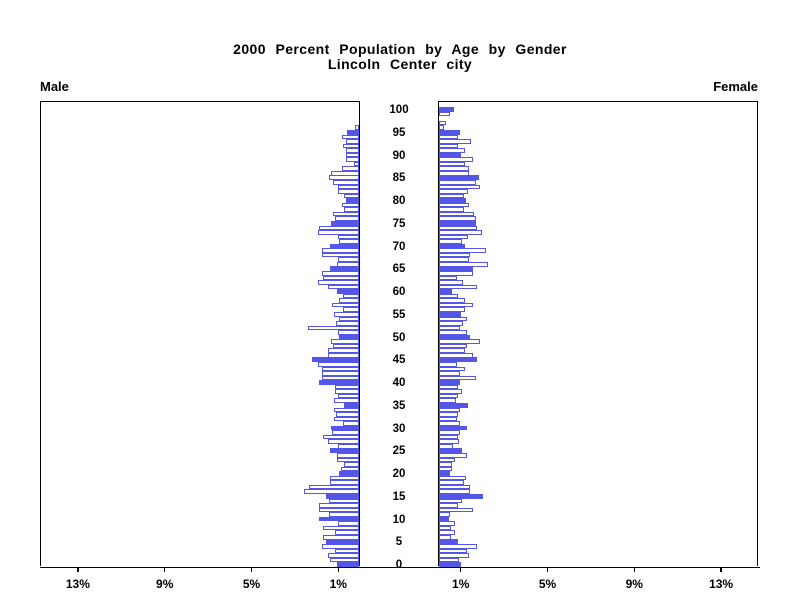 The width and height of the screenshot is (800, 600). What do you see at coordinates (399, 496) in the screenshot?
I see `age-axis-label: 15` at bounding box center [399, 496].